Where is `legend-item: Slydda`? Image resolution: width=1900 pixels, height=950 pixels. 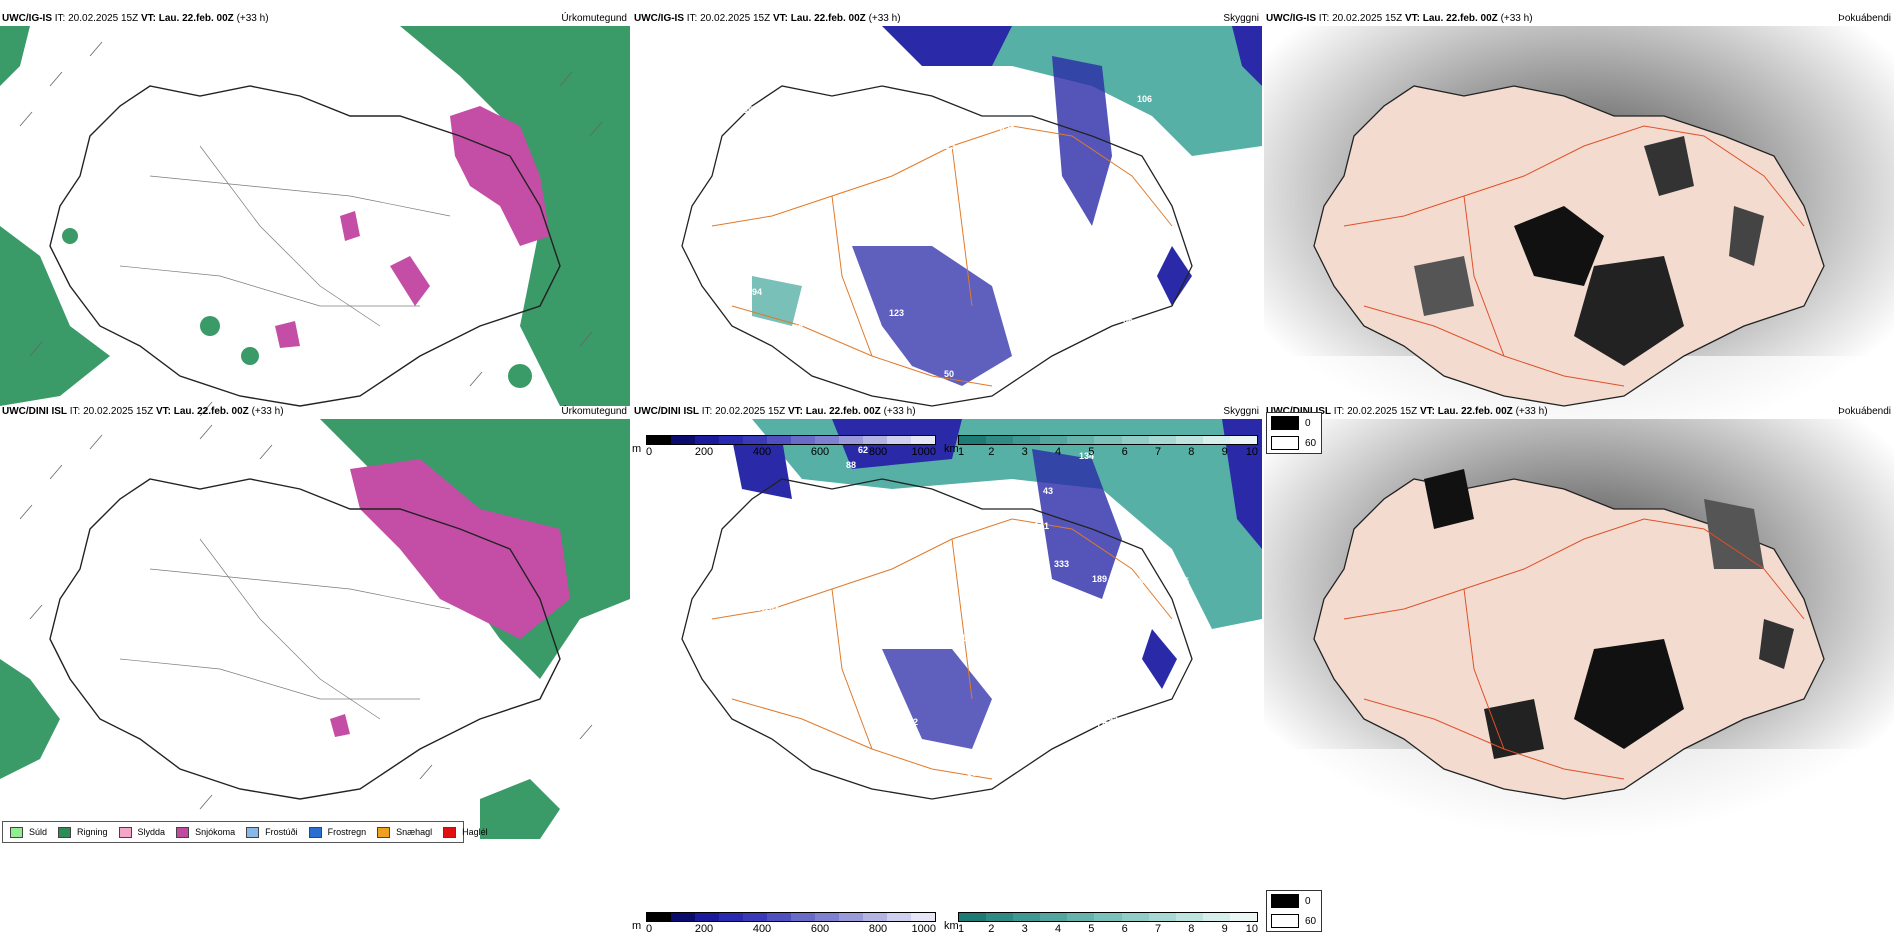 legend-item: Slydda is located at coordinates (142, 832).